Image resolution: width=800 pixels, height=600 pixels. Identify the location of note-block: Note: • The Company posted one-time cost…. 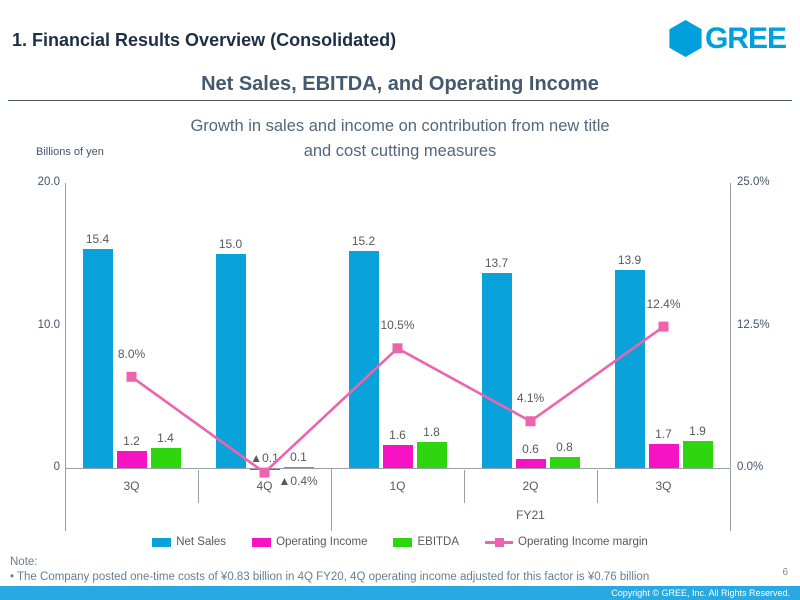
(329, 570).